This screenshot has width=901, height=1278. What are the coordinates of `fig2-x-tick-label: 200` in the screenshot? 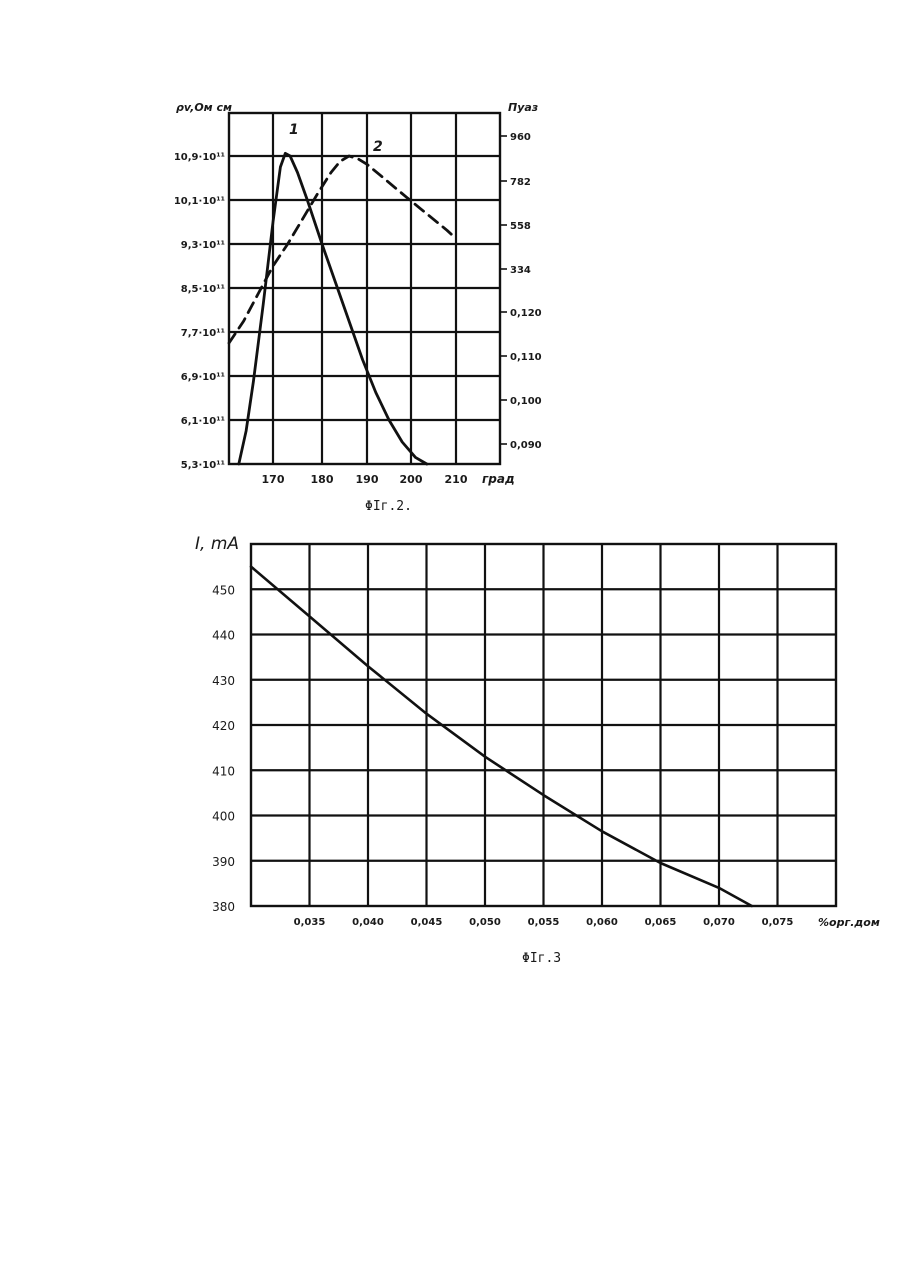 It's located at (411, 479).